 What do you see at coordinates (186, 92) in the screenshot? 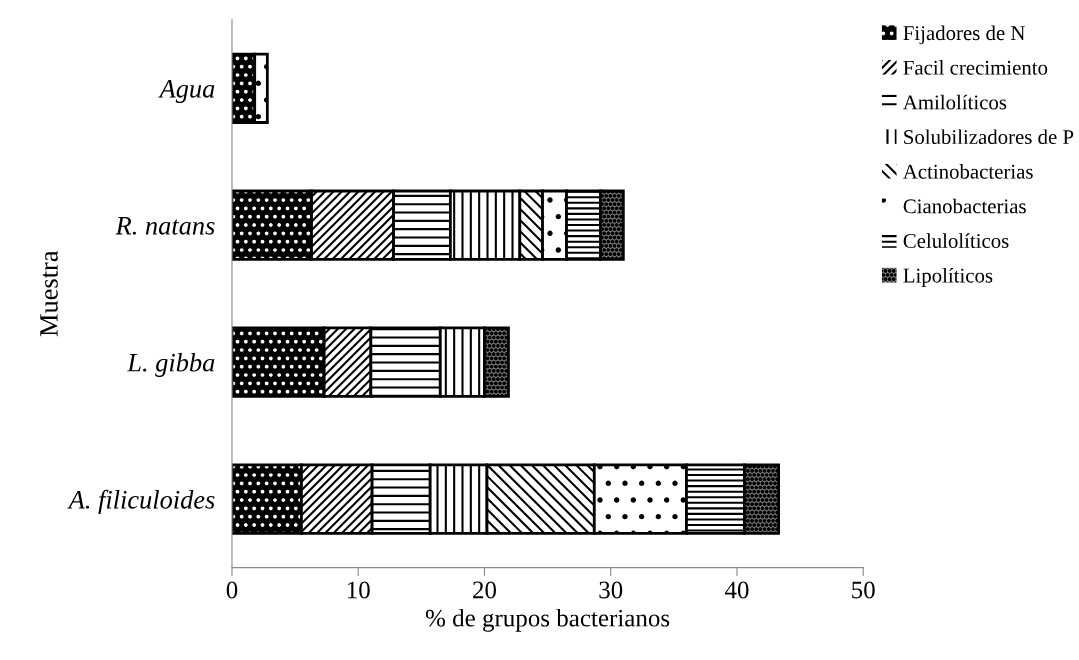
I see `y-tick-label: Agua` at bounding box center [186, 92].